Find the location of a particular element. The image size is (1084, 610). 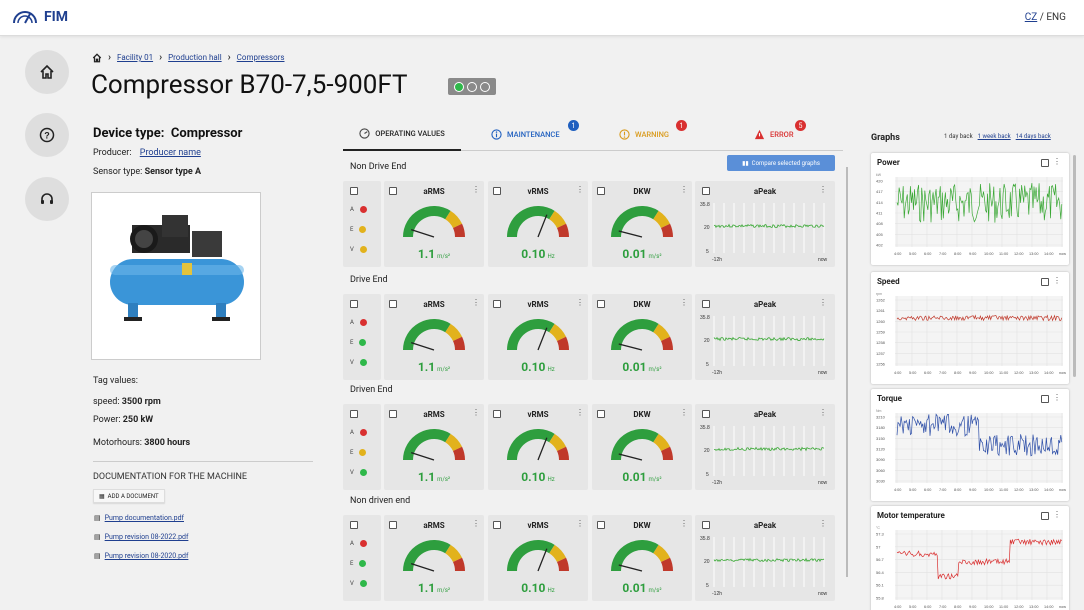

status-led is located at coordinates (363, 322).